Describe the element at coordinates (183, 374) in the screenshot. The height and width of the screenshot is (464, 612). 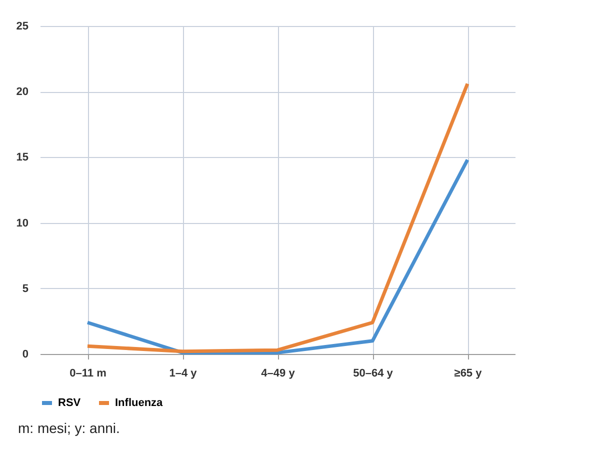
I see `x-tick-label: 1–4 y` at that location.